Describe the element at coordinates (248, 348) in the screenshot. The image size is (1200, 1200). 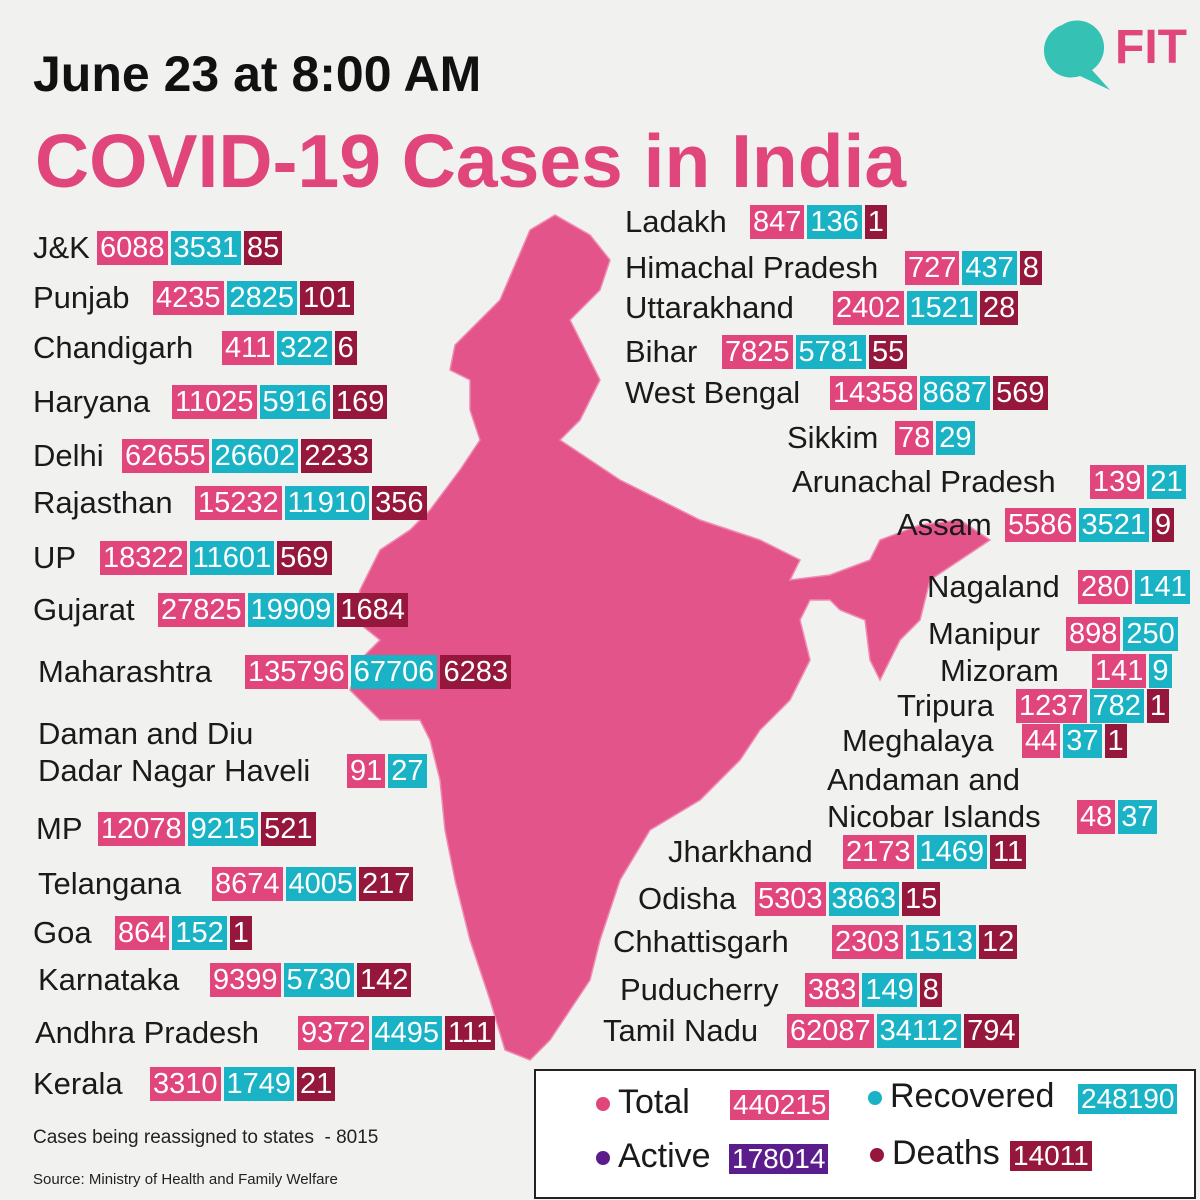
I see `total-count: 411` at that location.